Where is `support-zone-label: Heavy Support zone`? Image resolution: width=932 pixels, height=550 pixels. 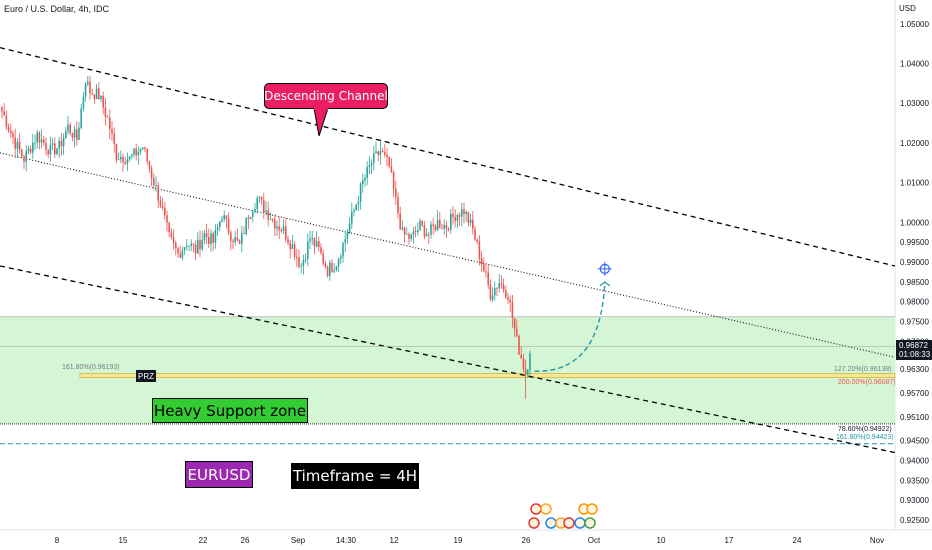
support-zone-label: Heavy Support zone is located at coordinates (230, 410).